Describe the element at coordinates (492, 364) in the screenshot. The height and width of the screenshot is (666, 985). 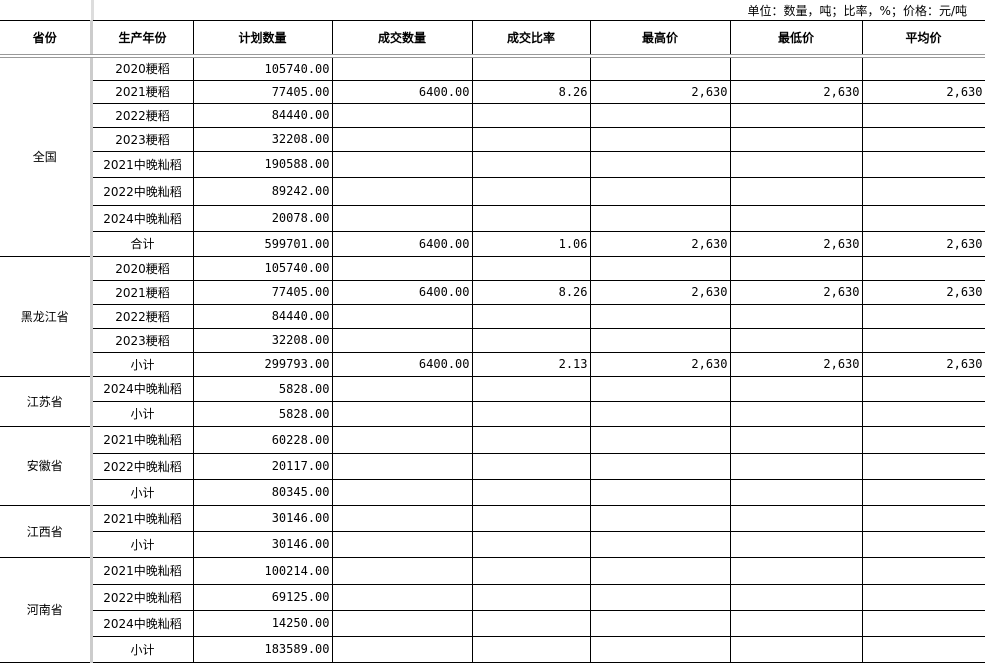
I see `table-row: 小计 299793.00 6400.00 2.13 2,630 2,630 2,630` at that location.